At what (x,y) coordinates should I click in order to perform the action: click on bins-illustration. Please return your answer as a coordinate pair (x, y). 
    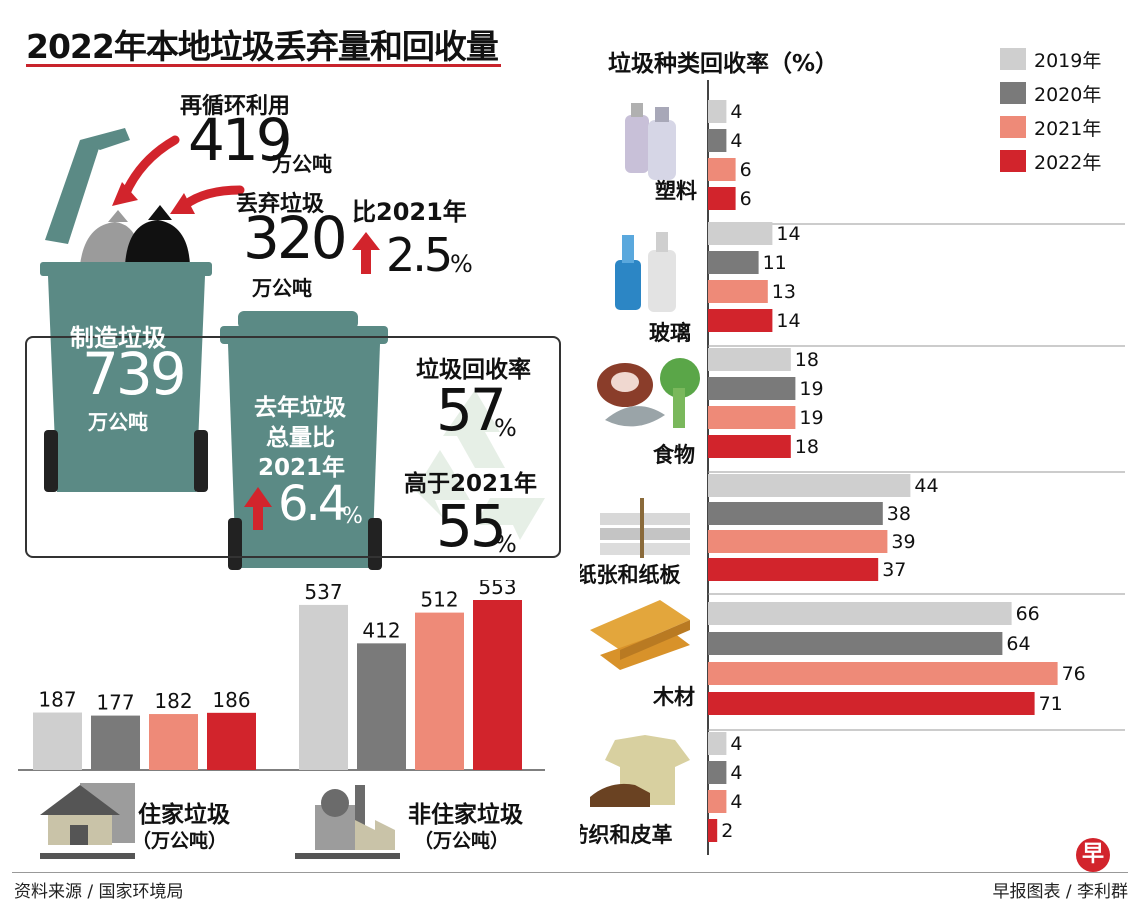
    Looking at the image, I should click on (214, 349).